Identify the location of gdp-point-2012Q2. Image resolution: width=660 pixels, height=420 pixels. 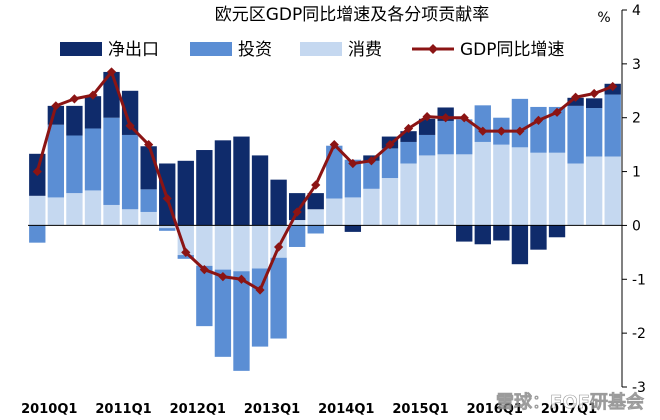
(204, 269).